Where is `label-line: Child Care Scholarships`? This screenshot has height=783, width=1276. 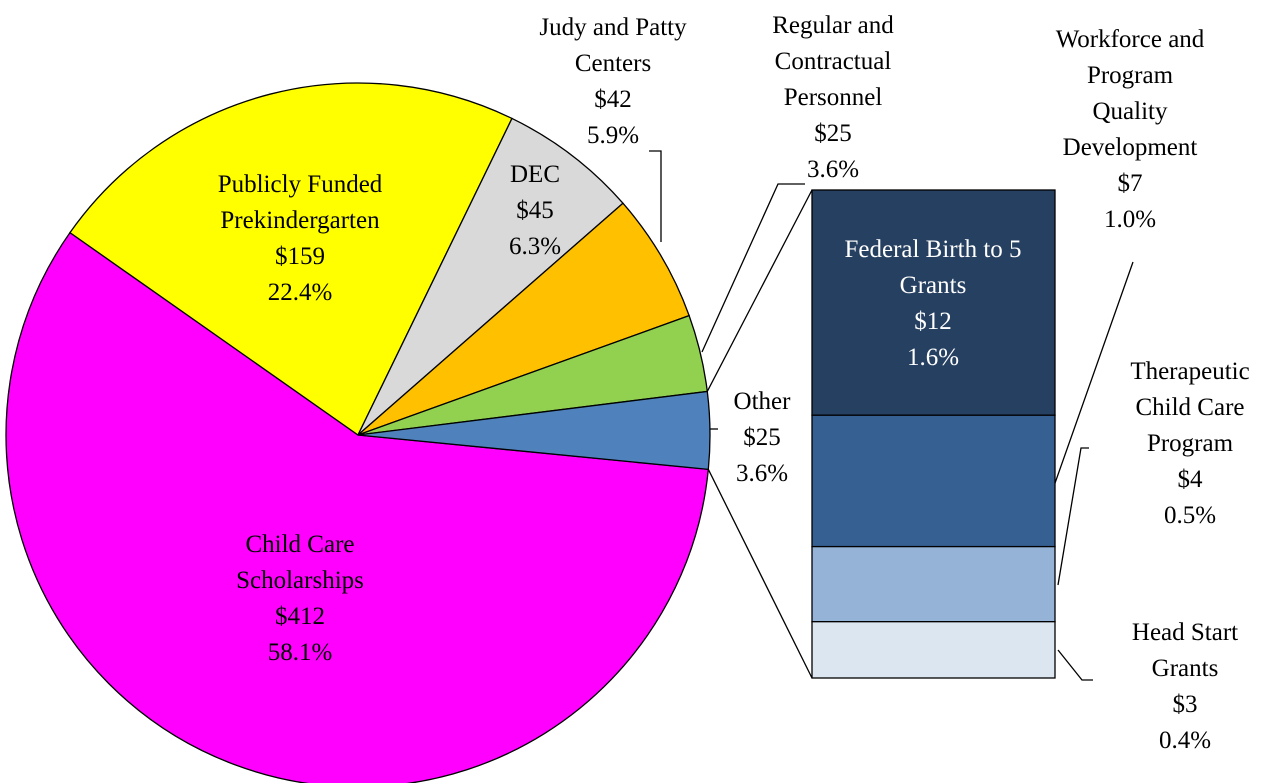
label-line: Child Care Scholarships is located at coordinates (300, 562).